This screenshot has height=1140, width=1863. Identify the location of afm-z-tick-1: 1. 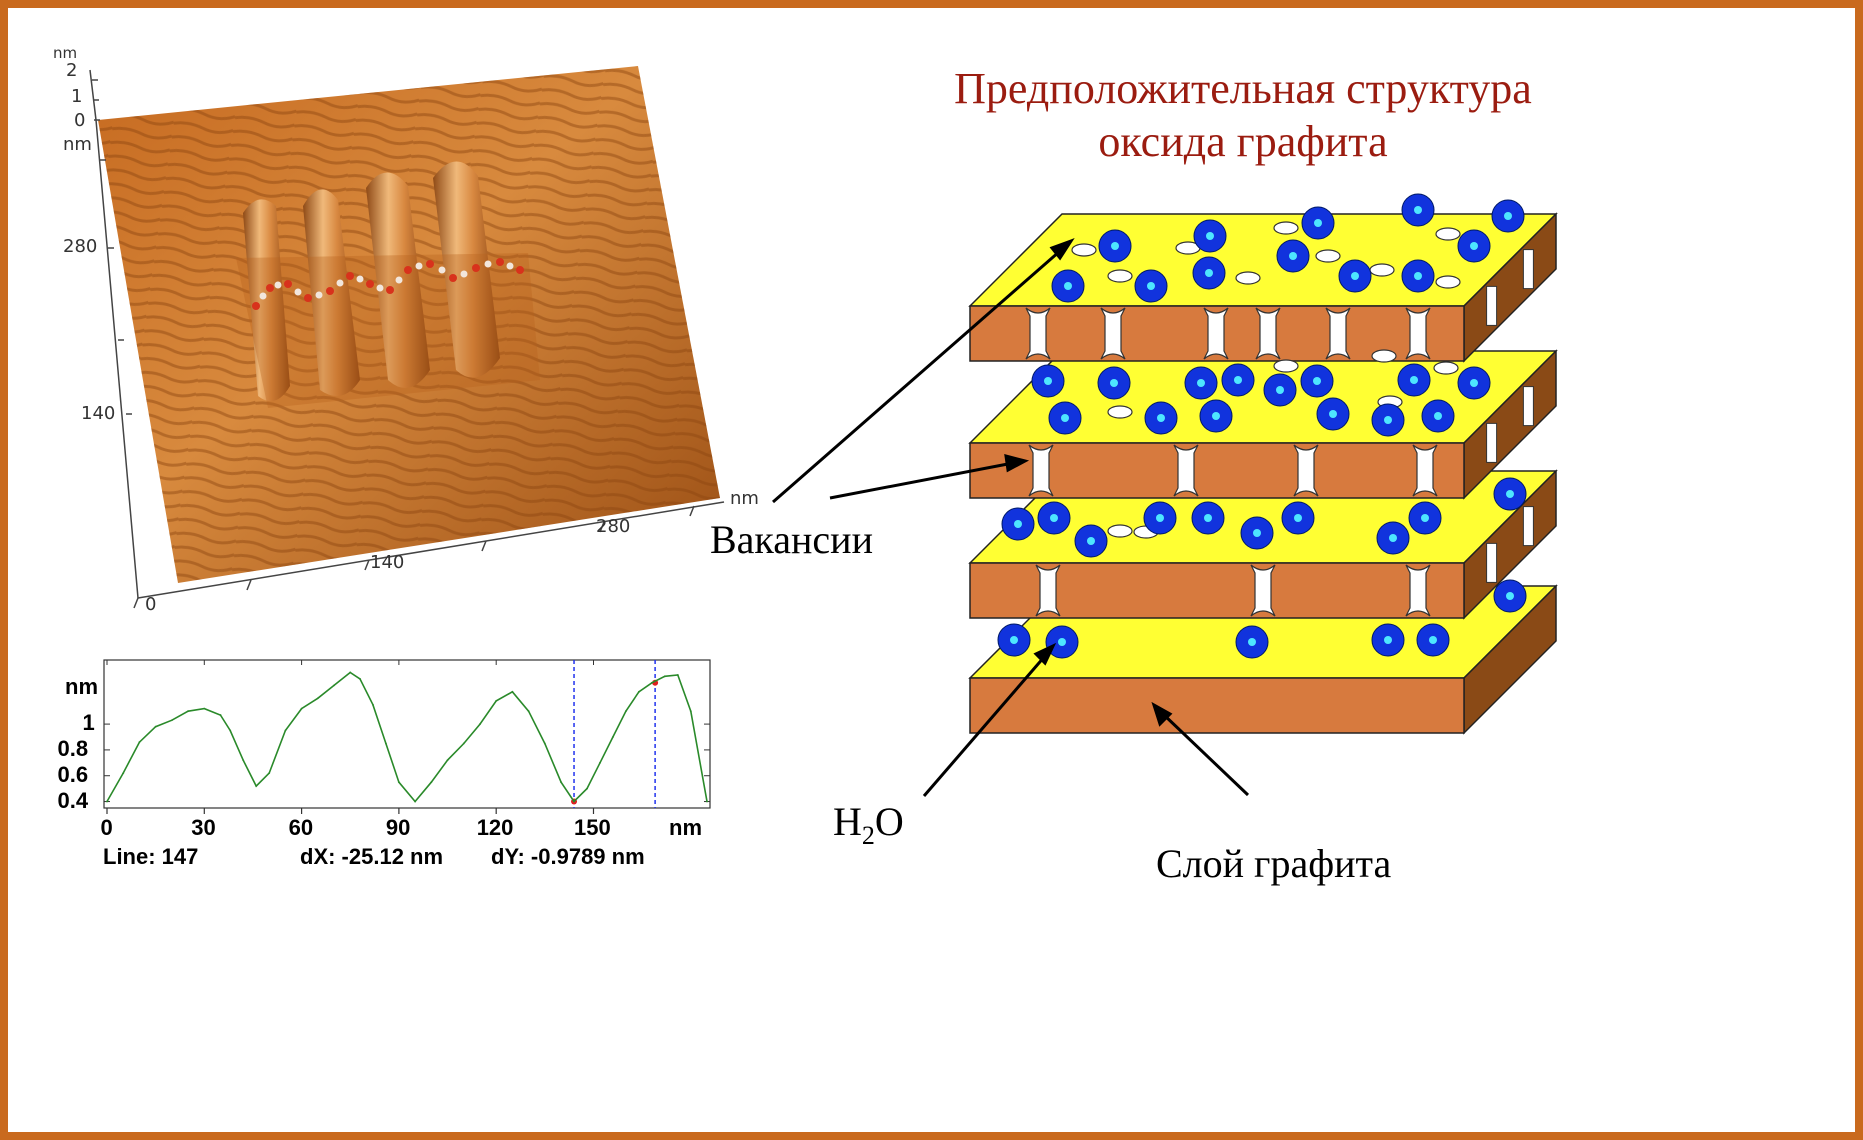
(77, 96).